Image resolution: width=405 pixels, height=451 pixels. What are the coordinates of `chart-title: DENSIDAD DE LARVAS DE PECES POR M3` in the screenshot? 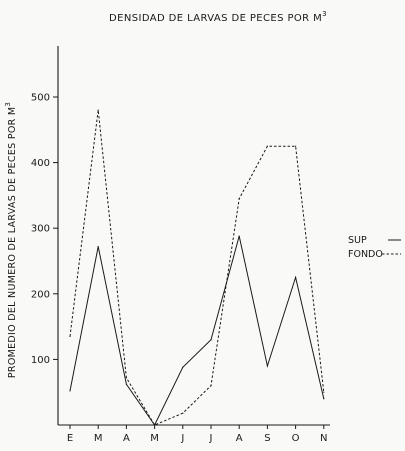 It's located at (218, 17).